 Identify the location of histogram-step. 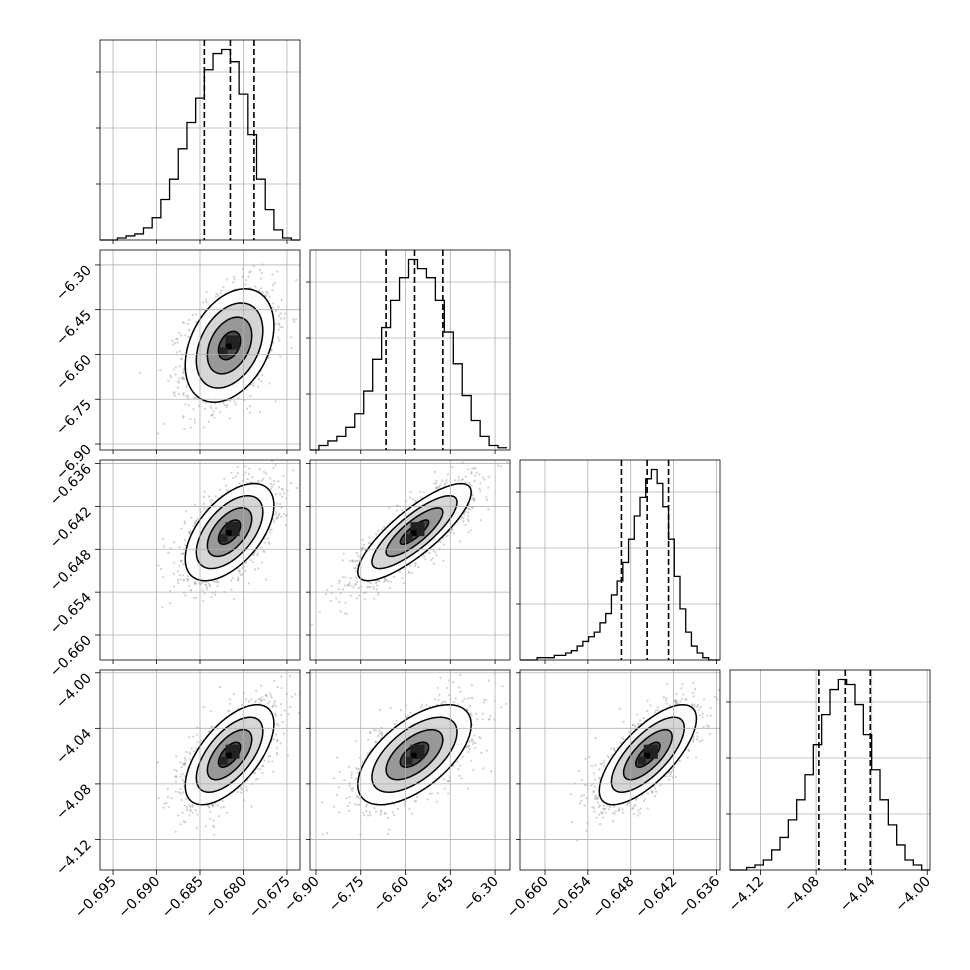
(409, 354).